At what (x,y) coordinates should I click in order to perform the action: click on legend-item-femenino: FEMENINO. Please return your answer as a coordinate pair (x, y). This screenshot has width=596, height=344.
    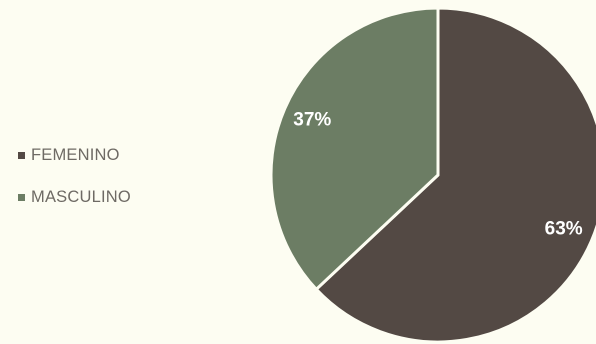
    Looking at the image, I should click on (74, 155).